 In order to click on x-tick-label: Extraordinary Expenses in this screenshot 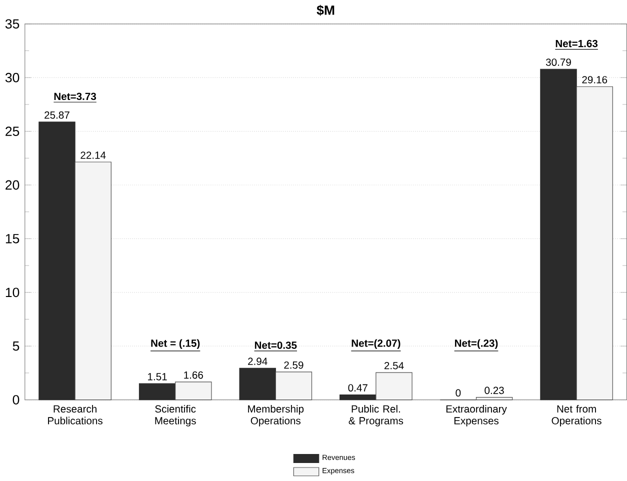, I will do `click(476, 415)`.